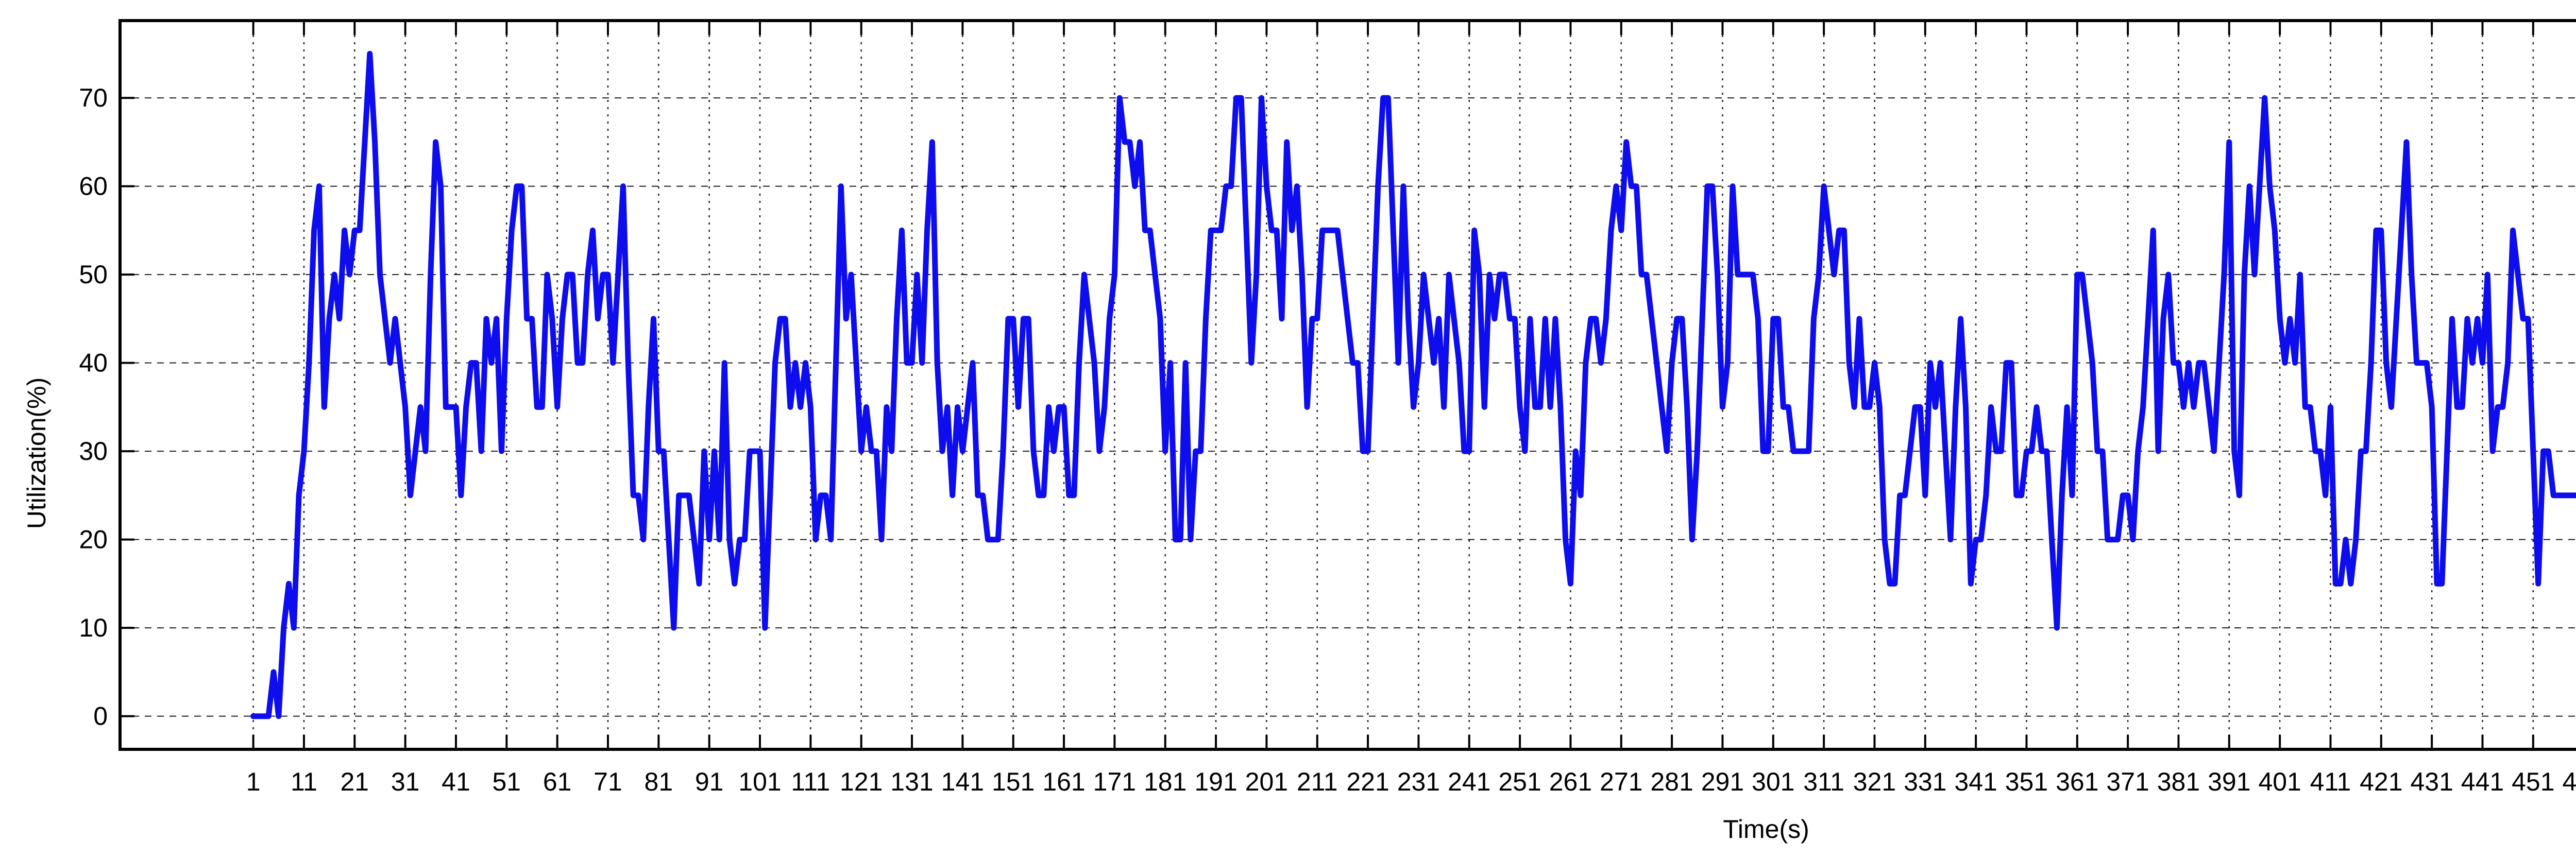  What do you see at coordinates (93, 363) in the screenshot?
I see `y-tick-label: 40` at bounding box center [93, 363].